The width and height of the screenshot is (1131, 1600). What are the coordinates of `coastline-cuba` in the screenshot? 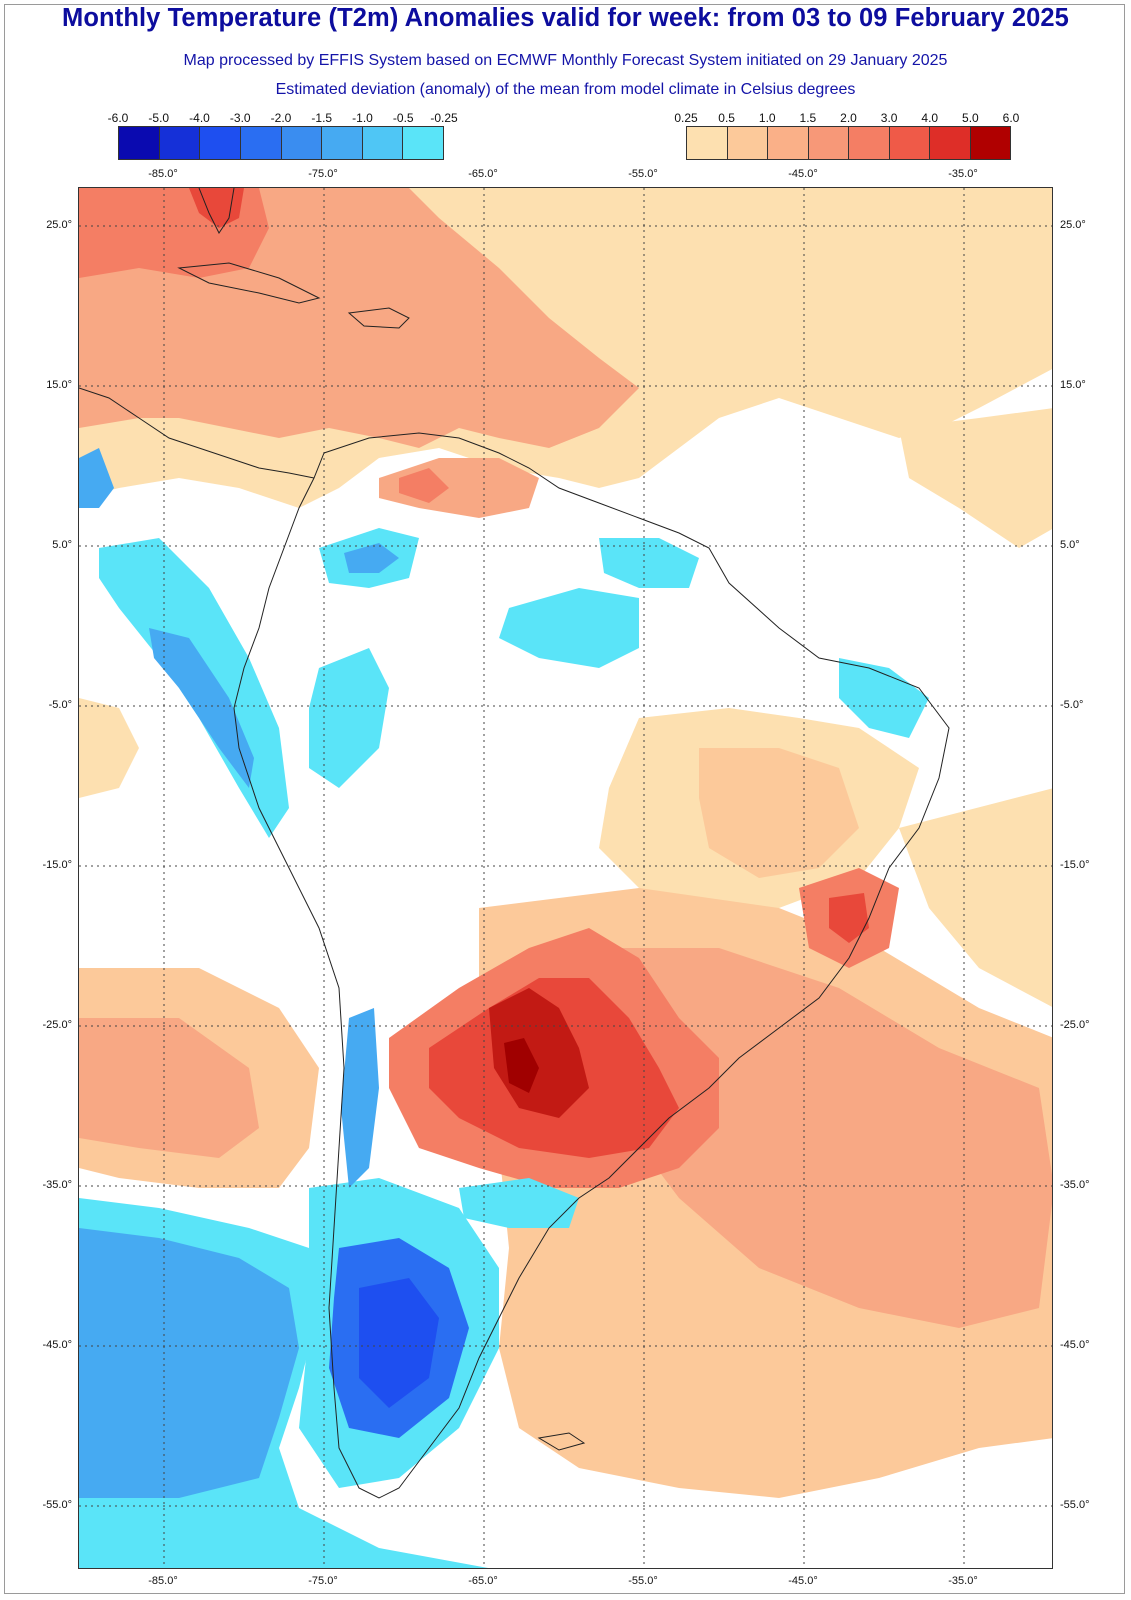 It's located at (249, 283).